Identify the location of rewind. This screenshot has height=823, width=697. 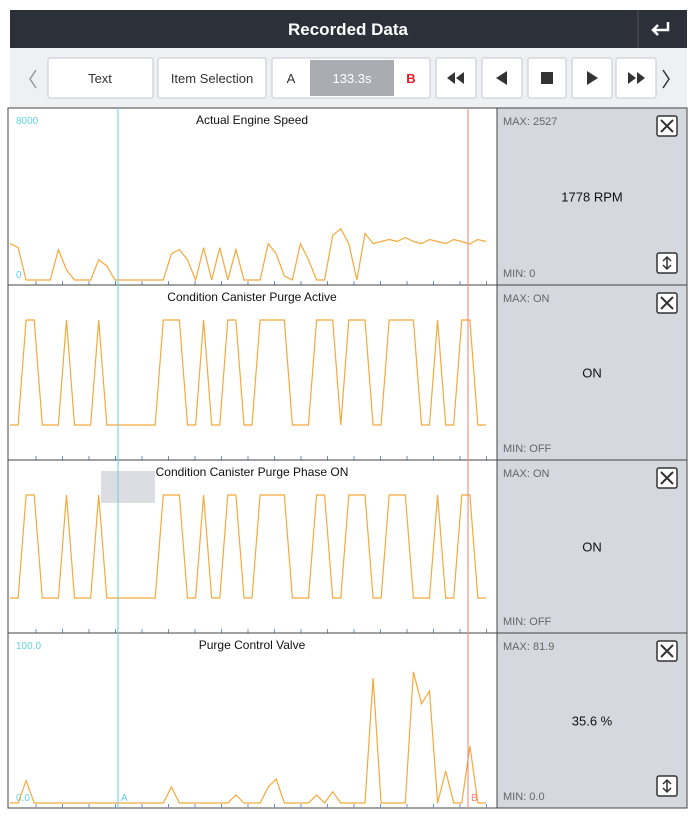
(502, 78).